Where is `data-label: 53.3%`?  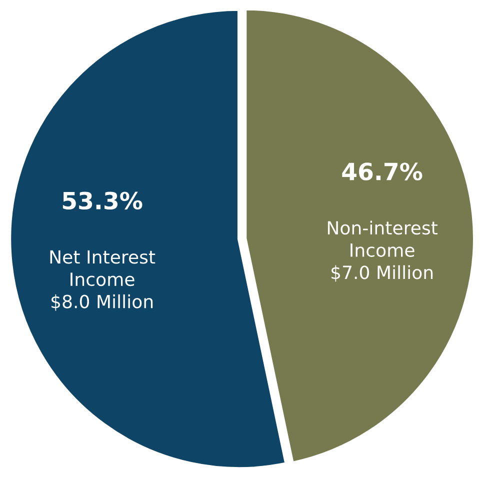 data-label: 53.3% is located at coordinates (102, 201).